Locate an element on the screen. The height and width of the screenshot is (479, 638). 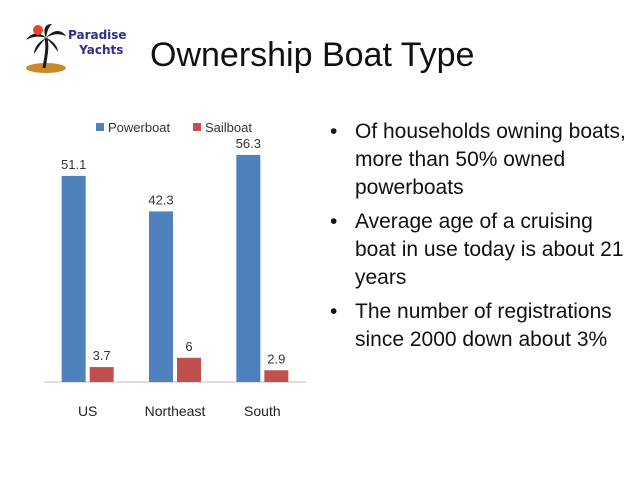
paradise-yachts-logo: Paradise Yachts is located at coordinates (80, 50).